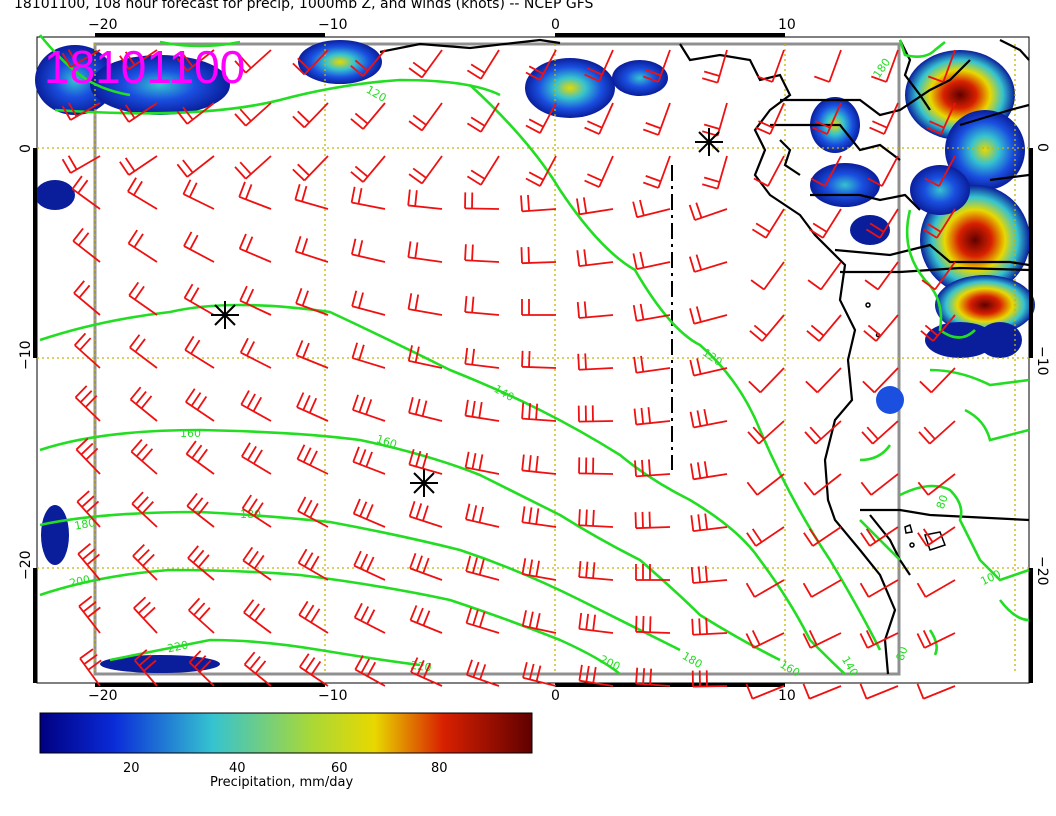  Describe the element at coordinates (79, 581) in the screenshot. I see `contour-label: 200` at that location.